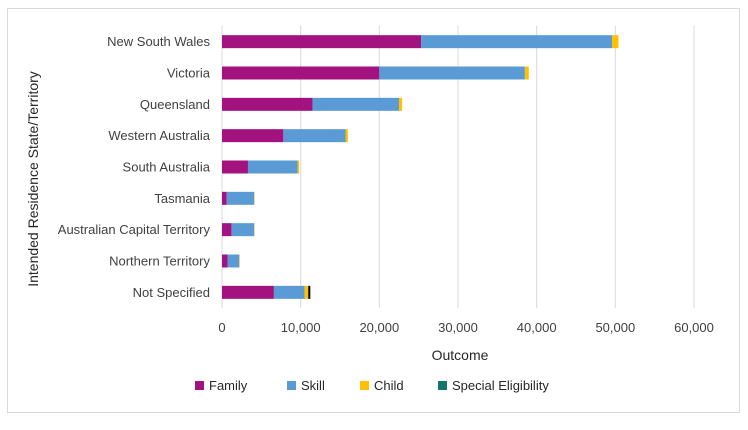 This screenshot has width=748, height=430. What do you see at coordinates (379, 327) in the screenshot?
I see `x-tick-label-2: 20,000` at bounding box center [379, 327].